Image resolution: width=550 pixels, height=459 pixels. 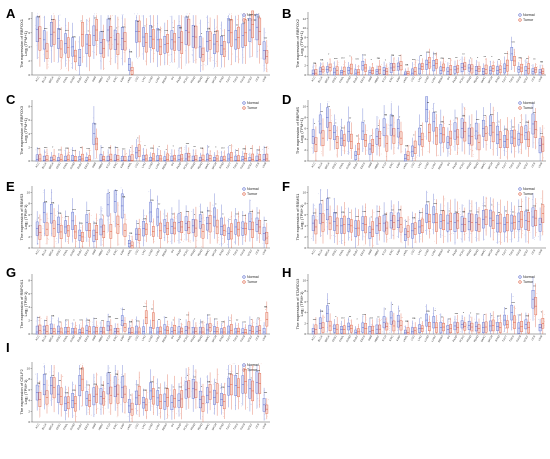 What do you see at coordinates (252, 212) in the screenshot?
I see `significance-label: ***` at bounding box center [252, 212].